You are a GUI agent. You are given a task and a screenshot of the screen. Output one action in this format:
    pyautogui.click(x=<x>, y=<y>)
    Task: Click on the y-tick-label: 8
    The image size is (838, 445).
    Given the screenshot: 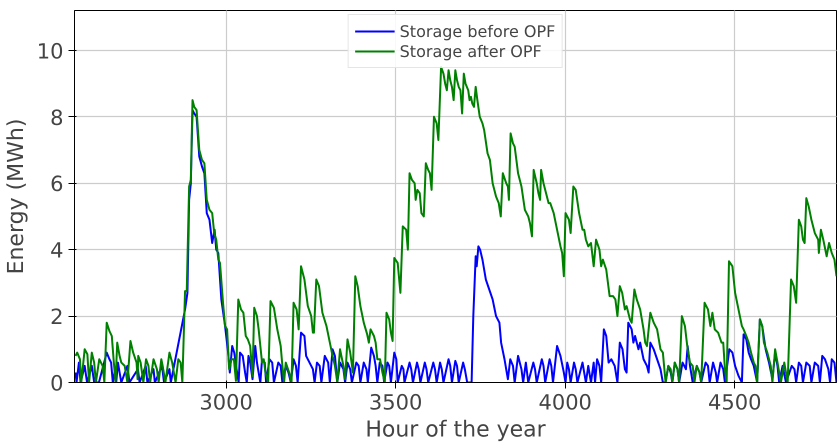 What is the action you would take?
    pyautogui.click(x=57, y=118)
    